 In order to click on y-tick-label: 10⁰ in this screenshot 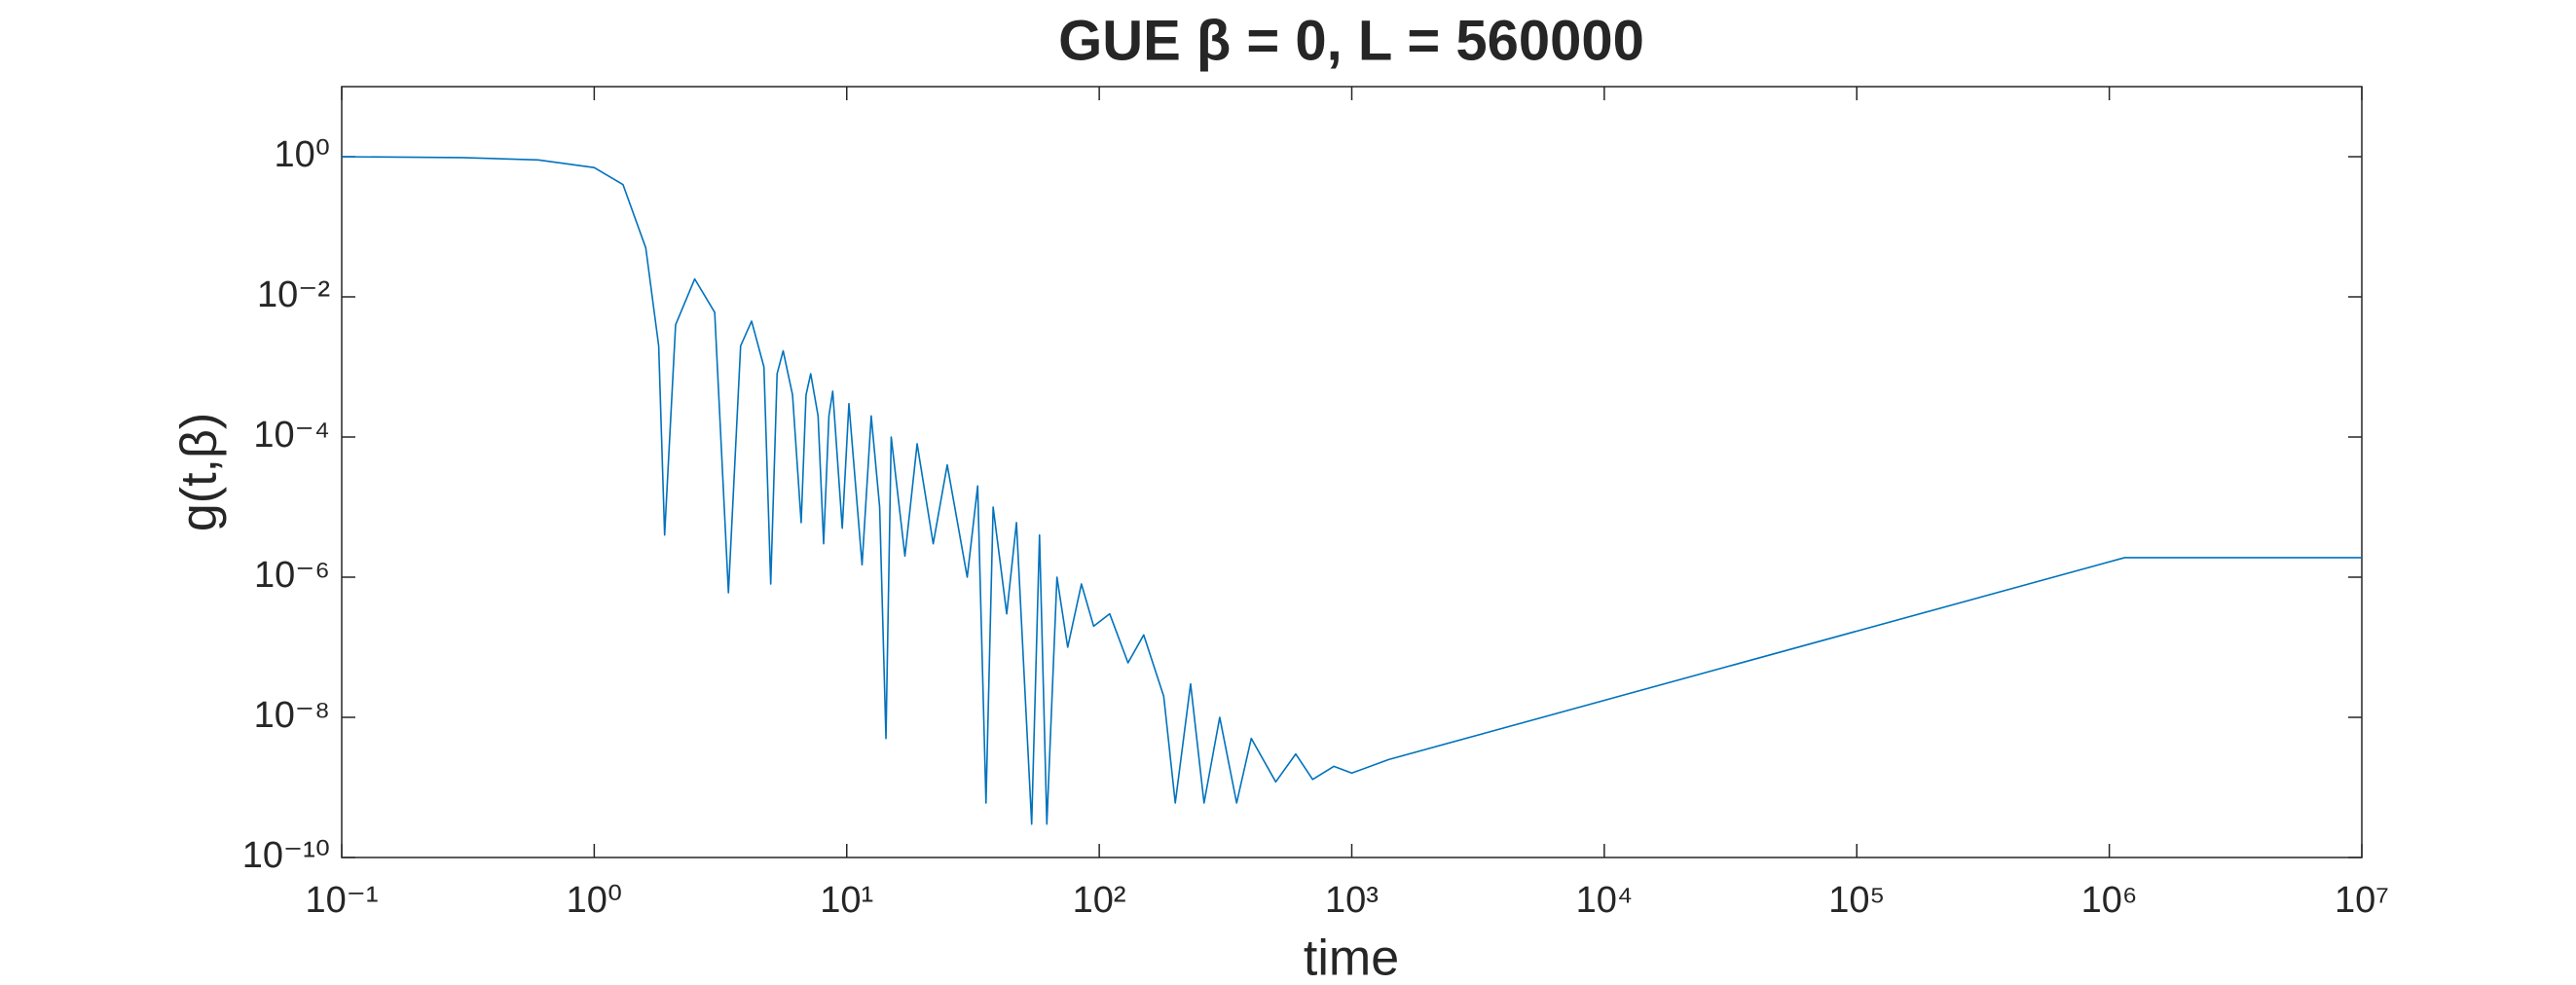, I will do `click(302, 155)`.